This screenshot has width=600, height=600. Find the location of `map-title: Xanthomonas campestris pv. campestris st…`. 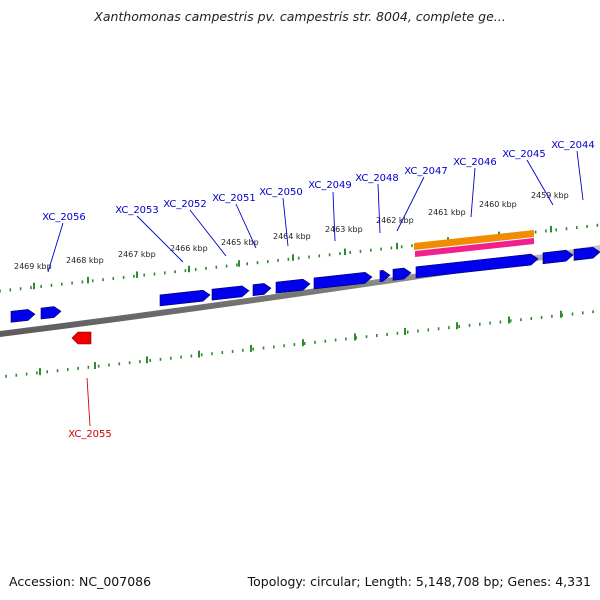

map-title: Xanthomonas campestris pv. campestris st… is located at coordinates (300, 16).